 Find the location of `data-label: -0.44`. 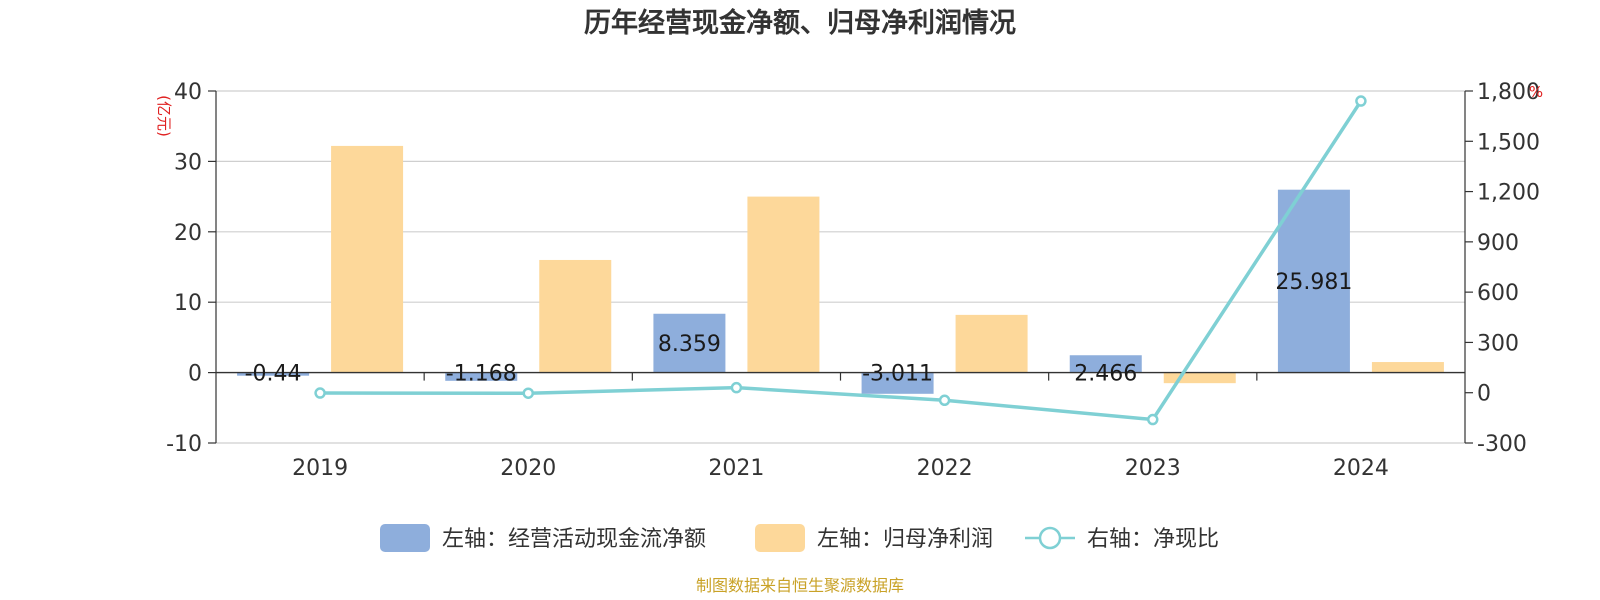

data-label: -0.44 is located at coordinates (273, 374).